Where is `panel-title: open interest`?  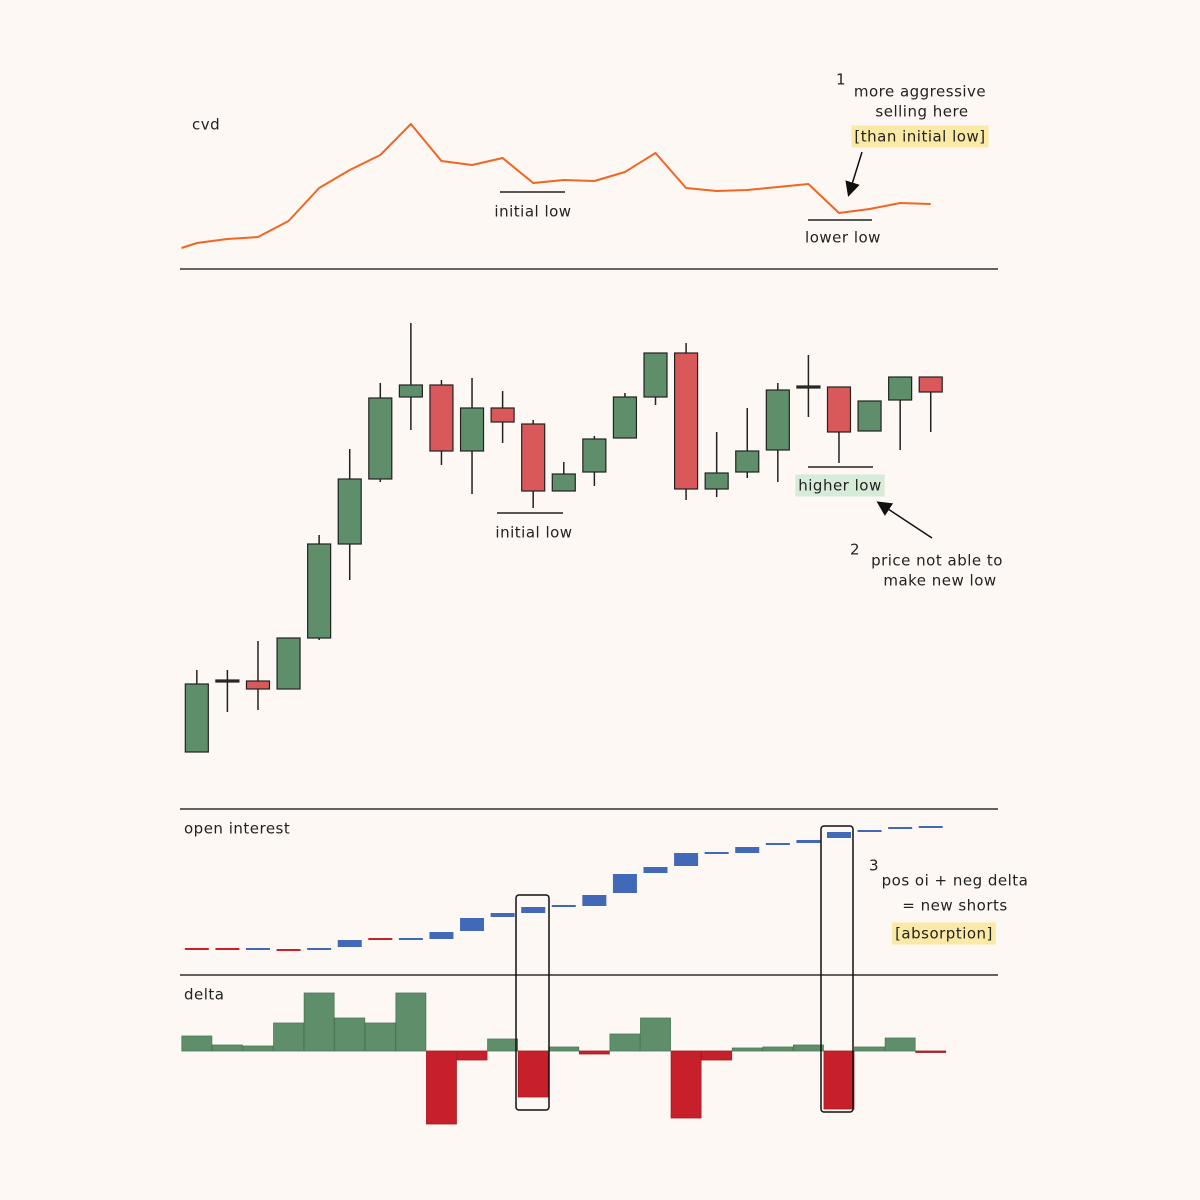
panel-title: open interest is located at coordinates (237, 829).